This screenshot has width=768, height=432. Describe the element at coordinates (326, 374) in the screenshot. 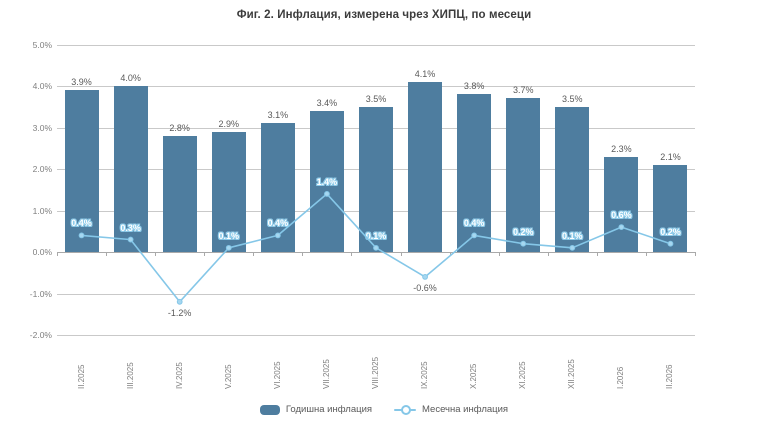

I see `x-axis-label: VII.2025` at that location.